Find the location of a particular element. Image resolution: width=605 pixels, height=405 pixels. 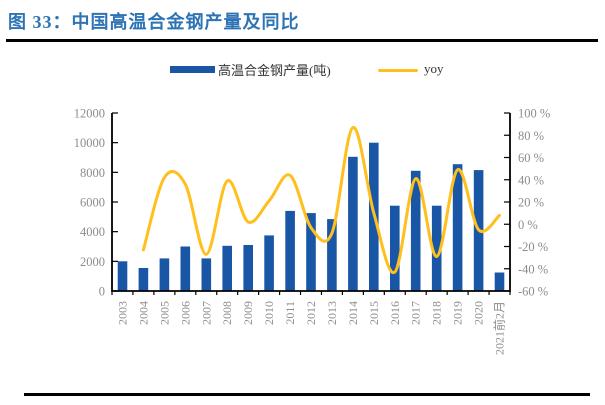

x-label-2018: 2018 is located at coordinates (437, 313).